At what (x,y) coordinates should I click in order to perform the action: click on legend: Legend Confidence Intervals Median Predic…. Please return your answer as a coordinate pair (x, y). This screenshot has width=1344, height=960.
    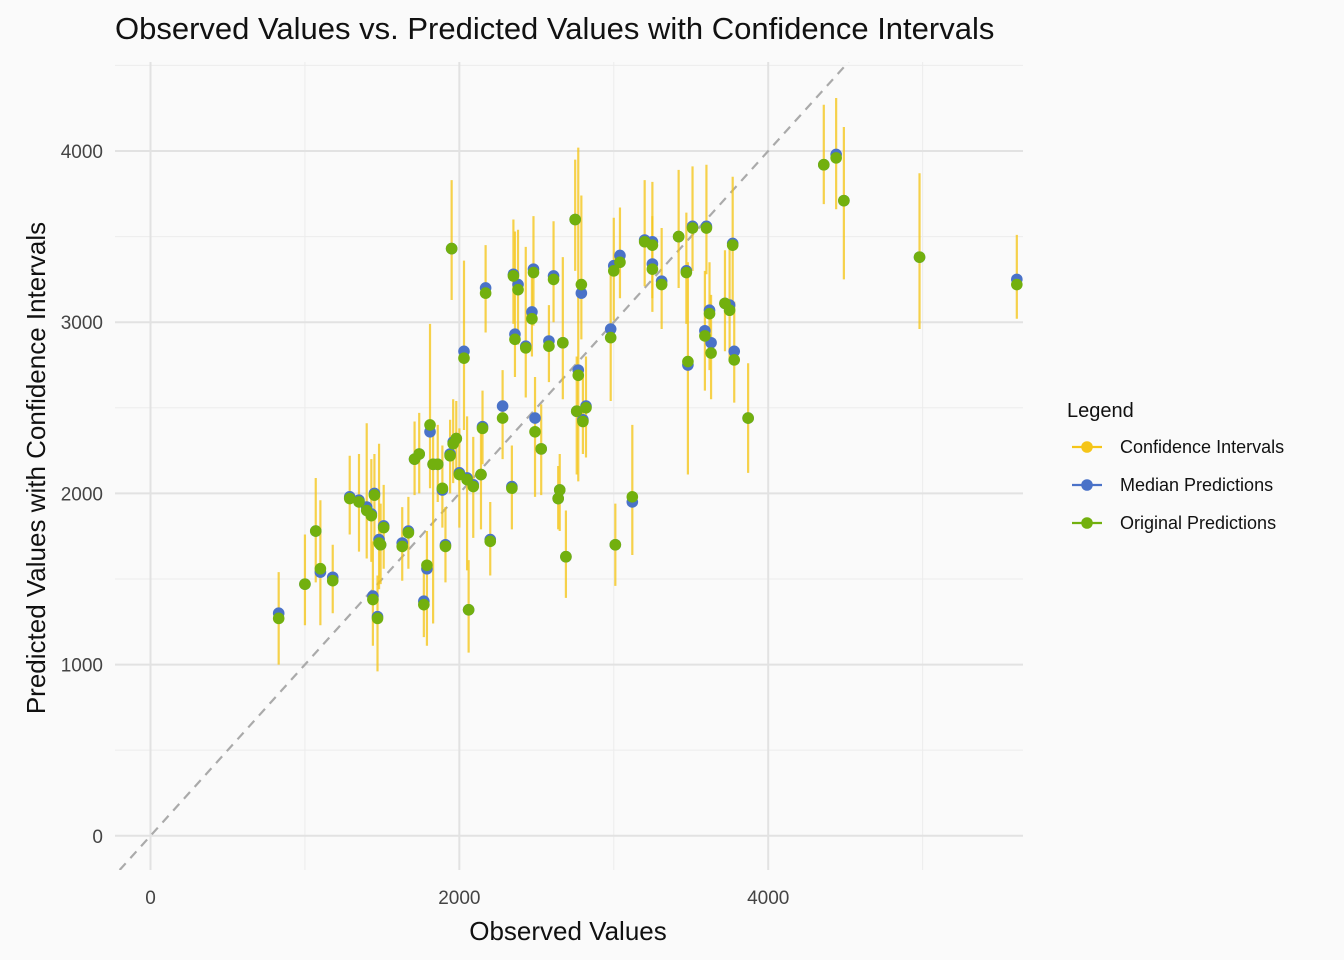
    Looking at the image, I should click on (1175, 466).